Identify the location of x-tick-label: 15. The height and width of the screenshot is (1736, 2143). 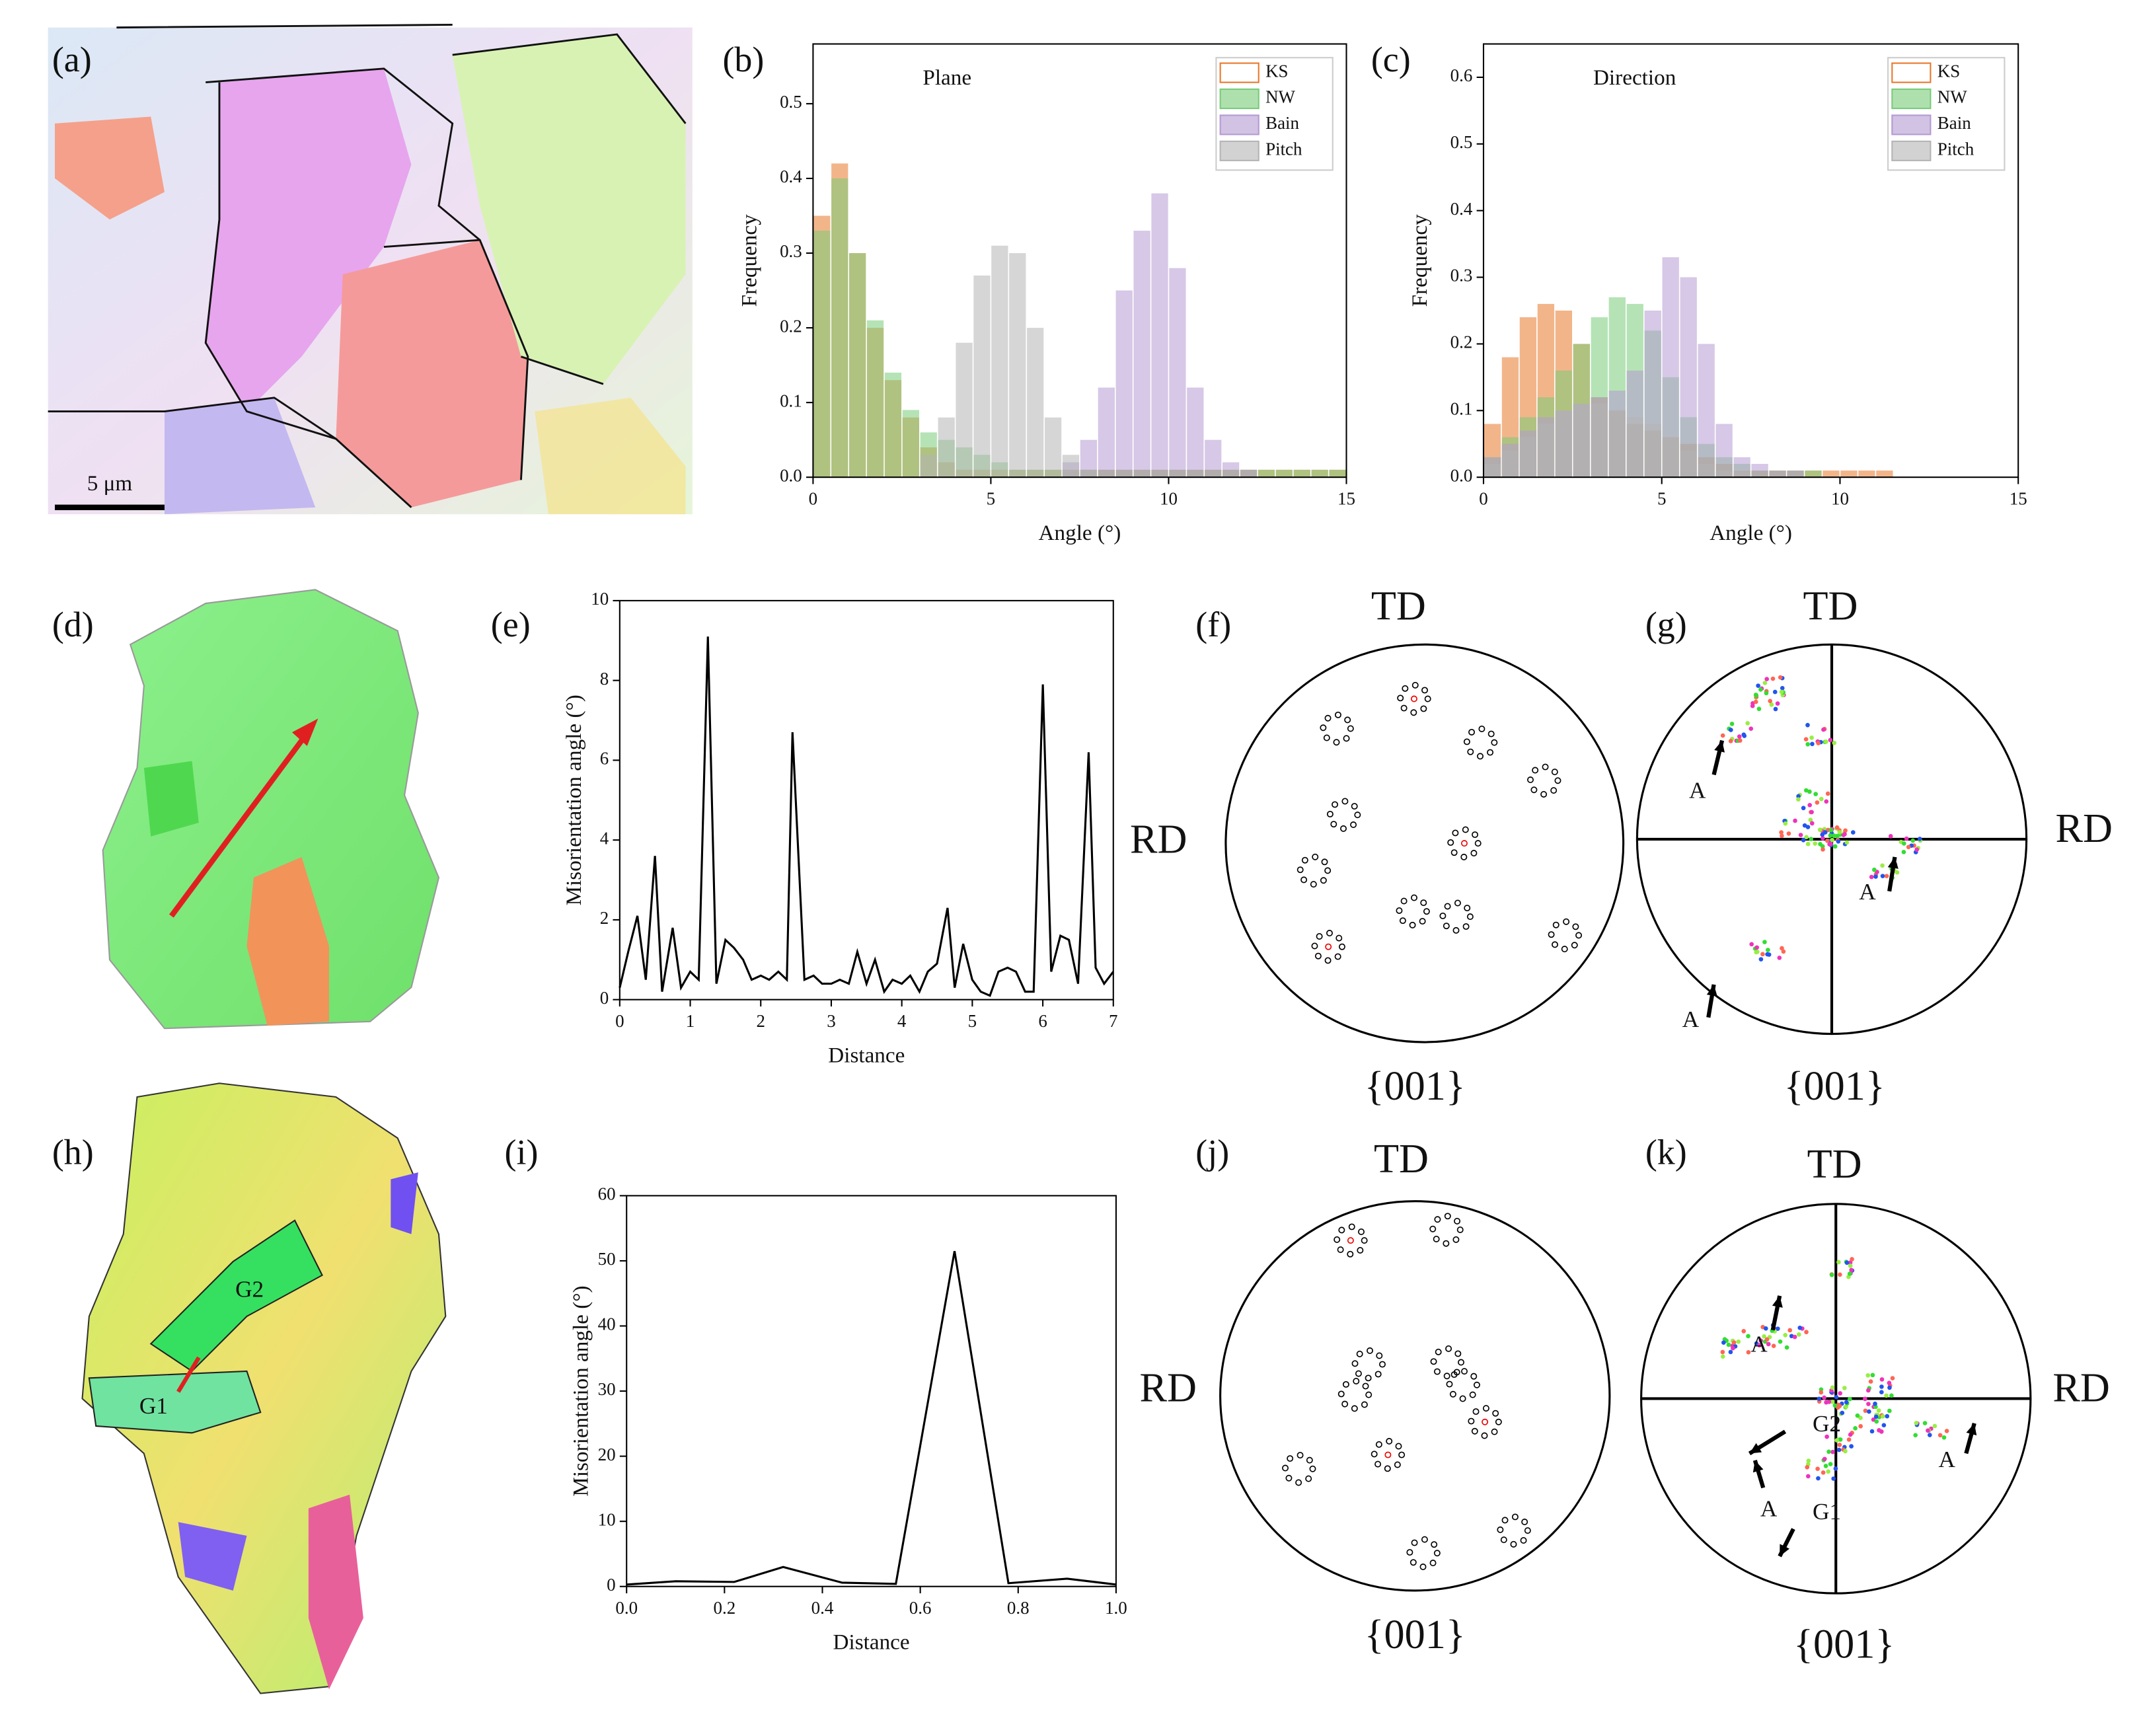
(2018, 499).